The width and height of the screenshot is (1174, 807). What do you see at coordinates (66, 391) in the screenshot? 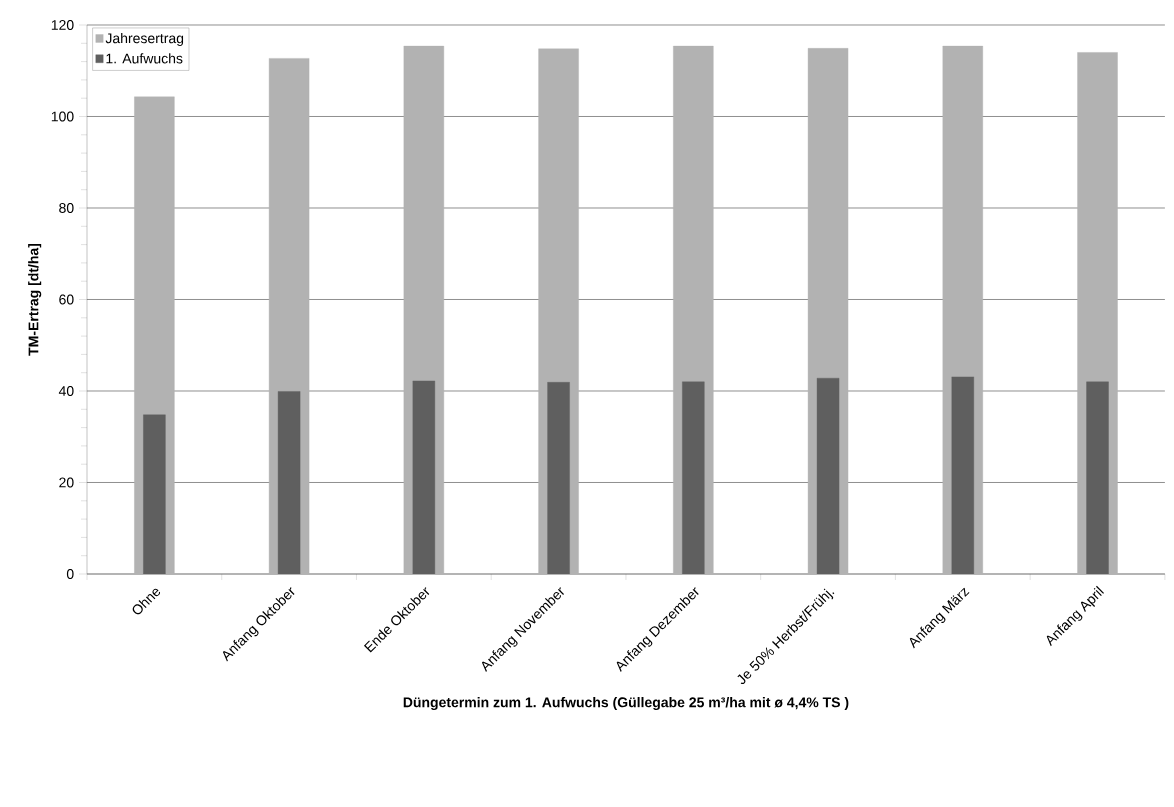
I see `y-tick-label: 40` at bounding box center [66, 391].